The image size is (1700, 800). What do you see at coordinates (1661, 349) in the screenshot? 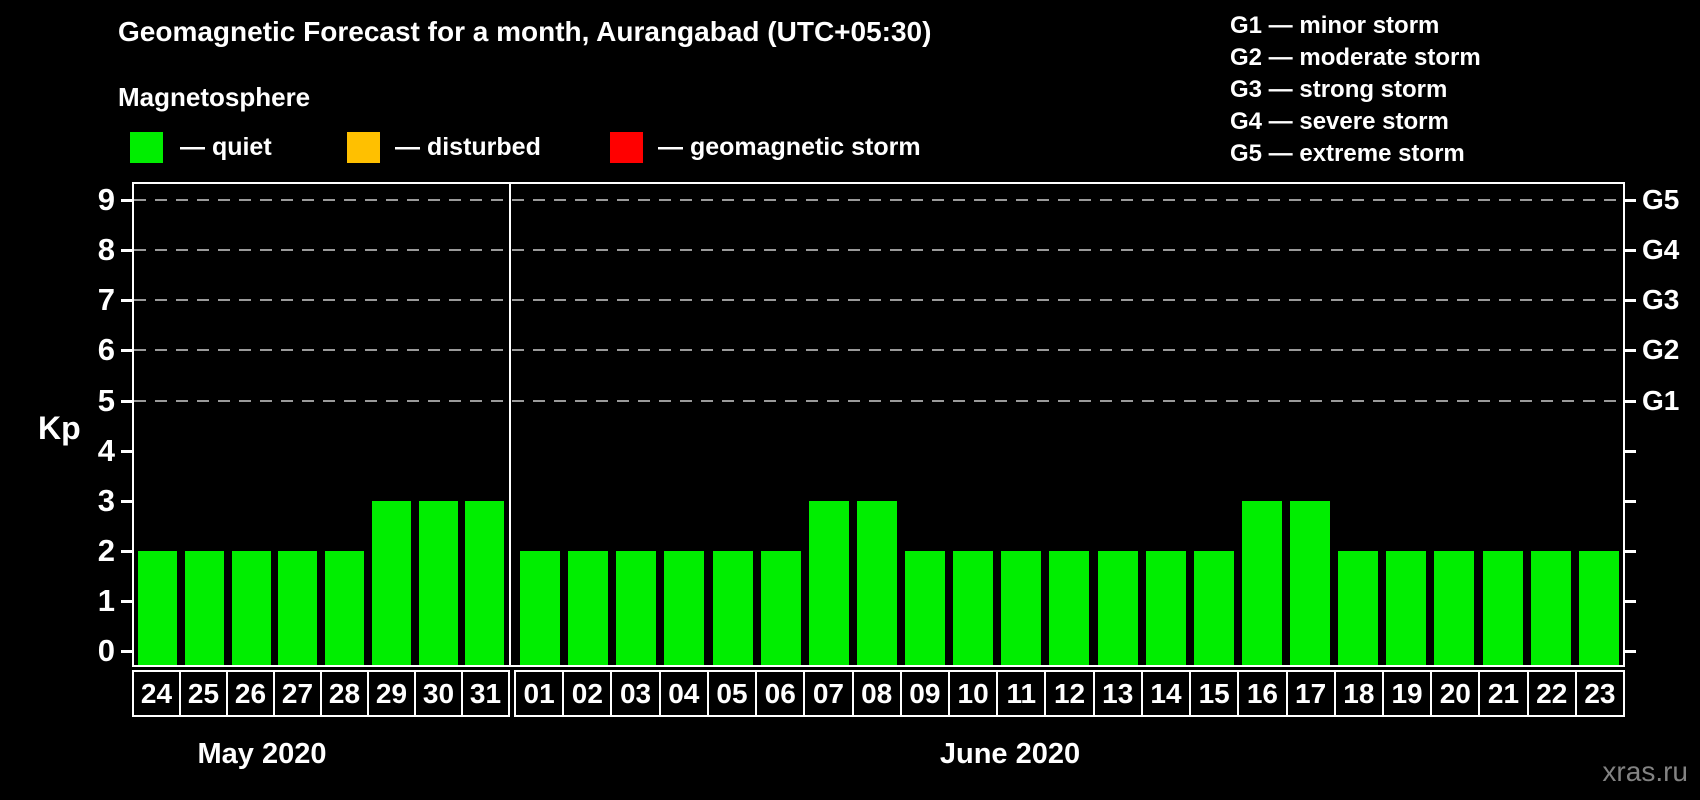
I see `g-scale-label-G2: G2` at bounding box center [1661, 349].